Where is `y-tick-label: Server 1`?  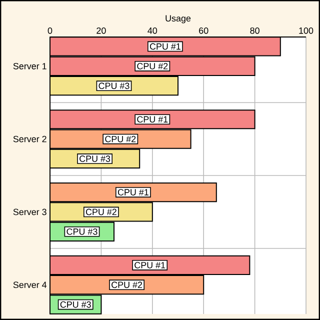
y-tick-label: Server 1 is located at coordinates (29, 66).